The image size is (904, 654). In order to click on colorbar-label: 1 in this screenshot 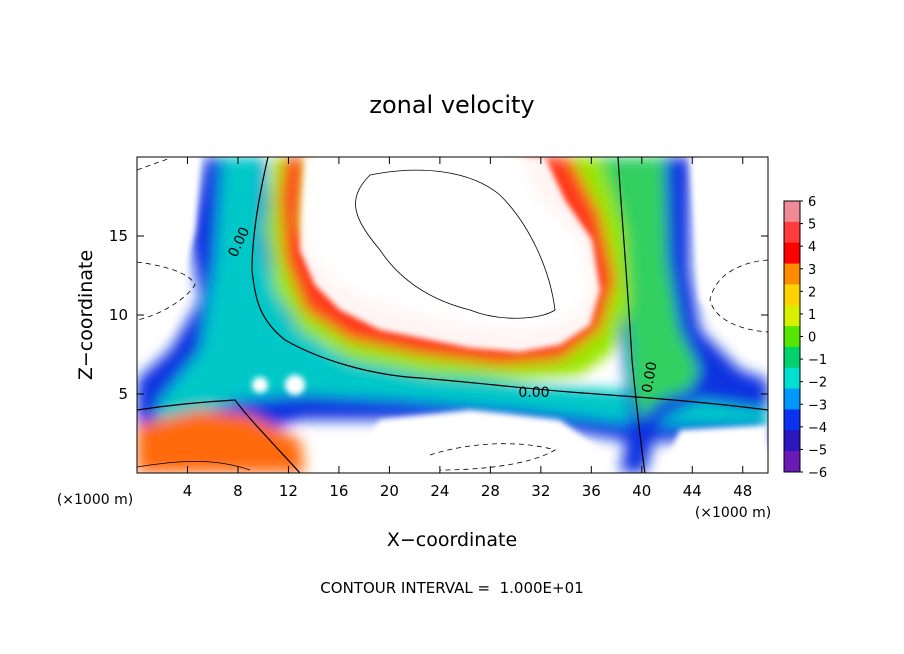, I will do `click(812, 315)`.